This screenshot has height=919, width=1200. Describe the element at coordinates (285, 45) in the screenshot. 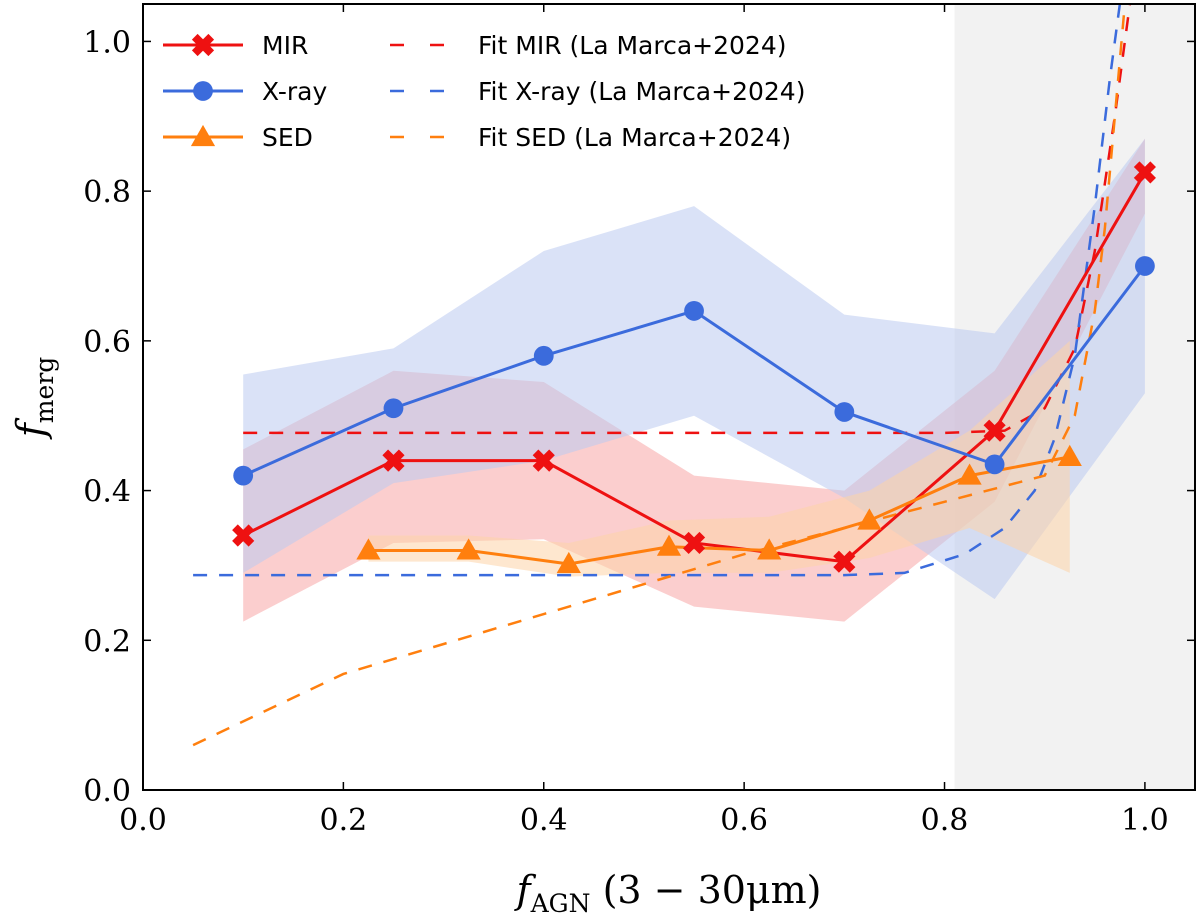

I see `legend-mir-label: MIR` at that location.